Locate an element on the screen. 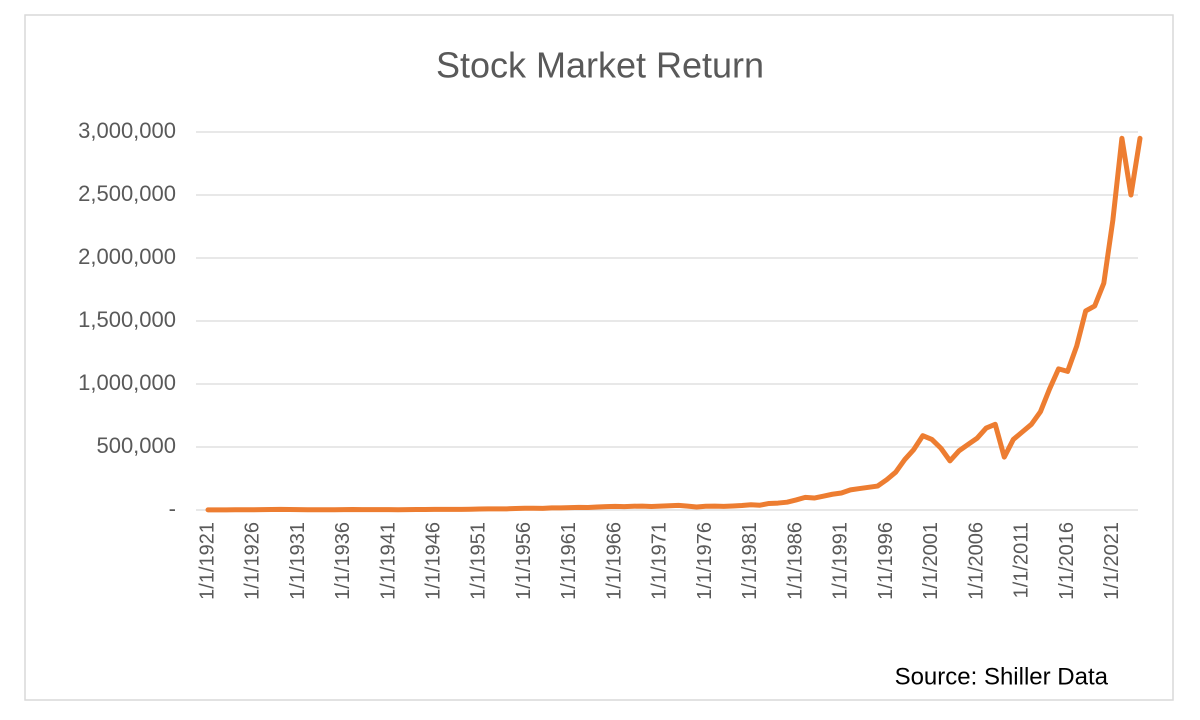 The width and height of the screenshot is (1200, 720). x-tick-label: 1/1/1981 is located at coordinates (750, 561).